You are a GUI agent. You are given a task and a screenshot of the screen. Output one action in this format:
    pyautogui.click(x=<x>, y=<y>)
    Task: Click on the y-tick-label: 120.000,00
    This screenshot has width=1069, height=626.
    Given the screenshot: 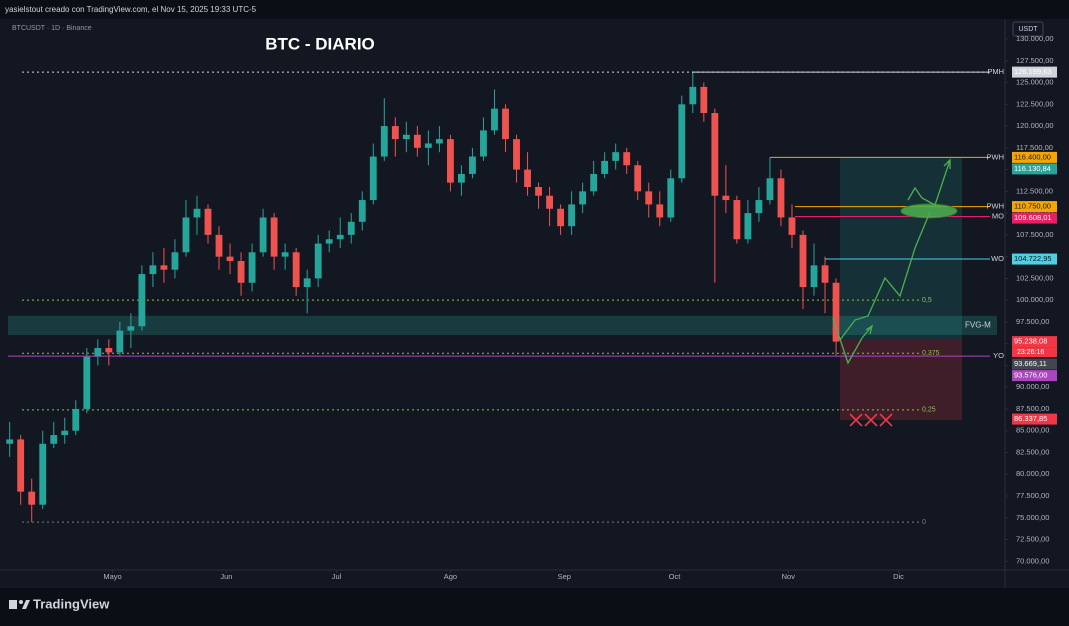 What is the action you would take?
    pyautogui.click(x=1035, y=125)
    